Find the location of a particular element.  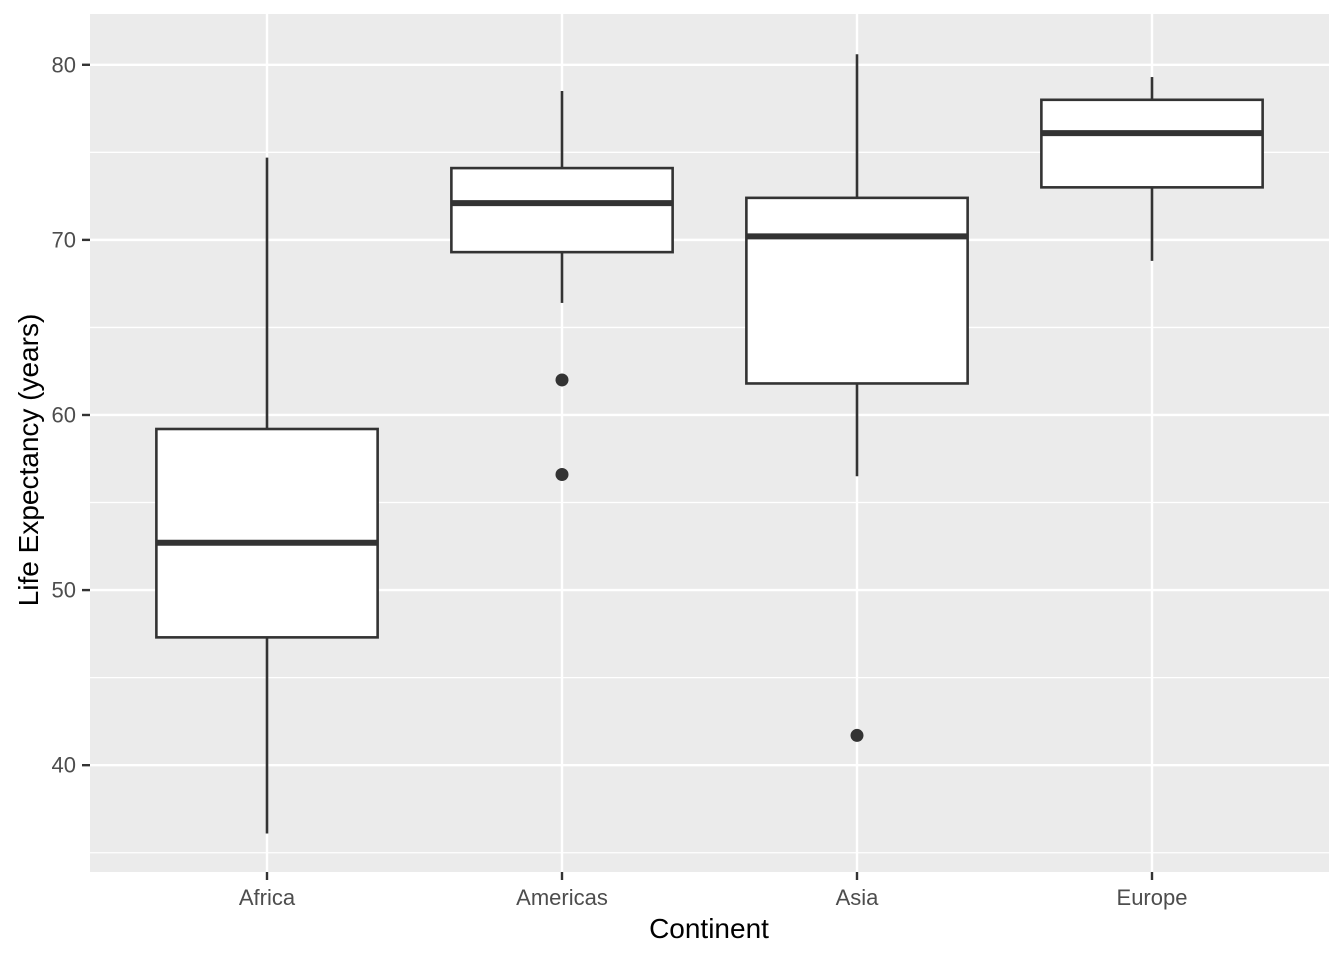

x-tick-label-americas: Americas is located at coordinates (562, 897).